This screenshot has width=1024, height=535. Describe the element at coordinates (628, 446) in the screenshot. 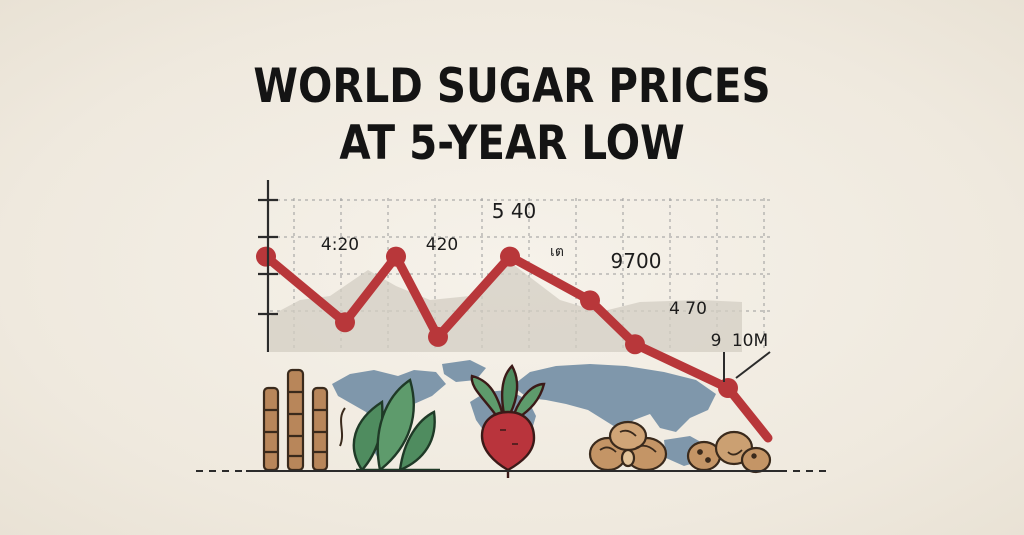

I see `nut-icon` at that location.